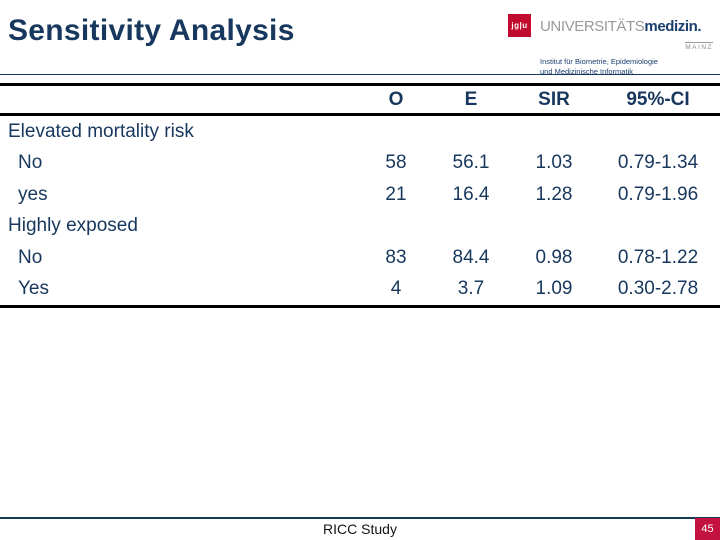 This screenshot has width=720, height=540. Describe the element at coordinates (396, 99) in the screenshot. I see `column-header-o: O` at that location.